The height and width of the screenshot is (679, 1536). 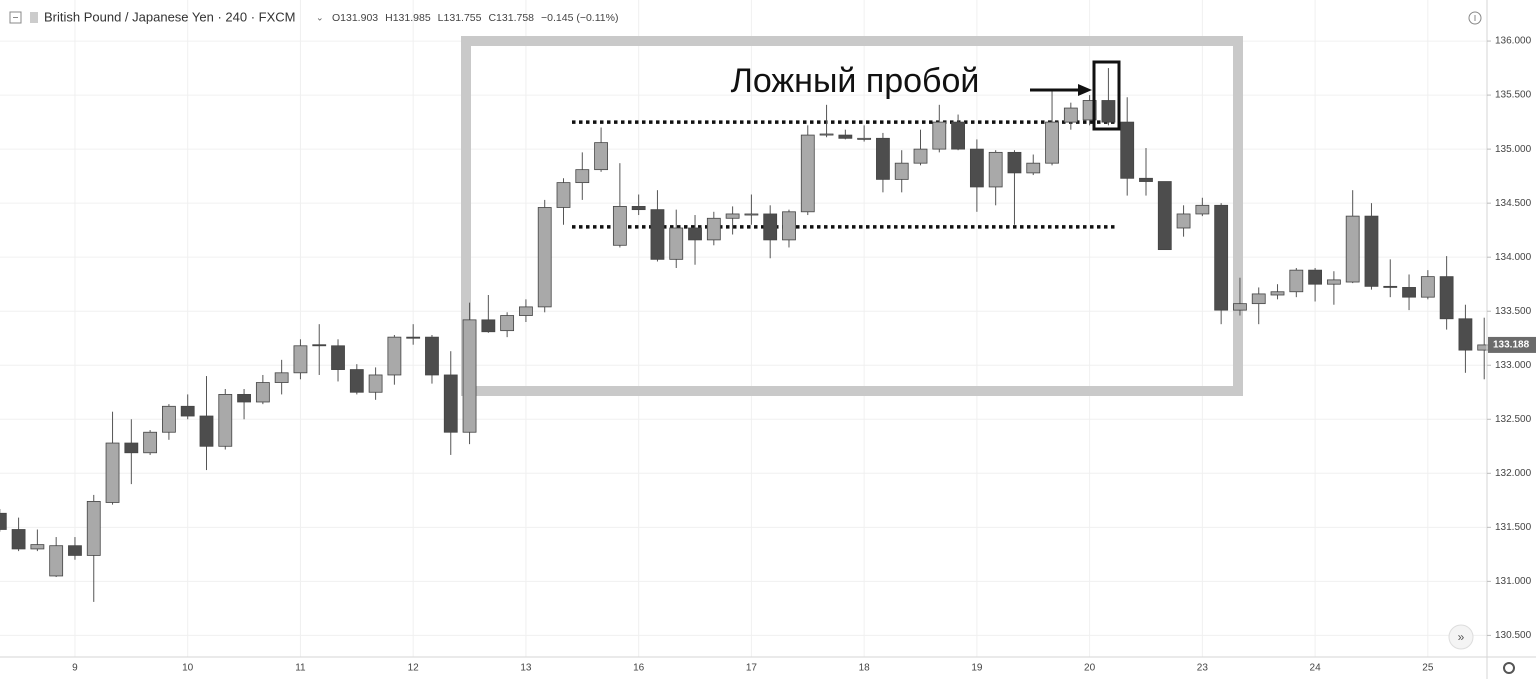 What do you see at coordinates (1513, 581) in the screenshot?
I see `y-tick-label: 131.000` at bounding box center [1513, 581].